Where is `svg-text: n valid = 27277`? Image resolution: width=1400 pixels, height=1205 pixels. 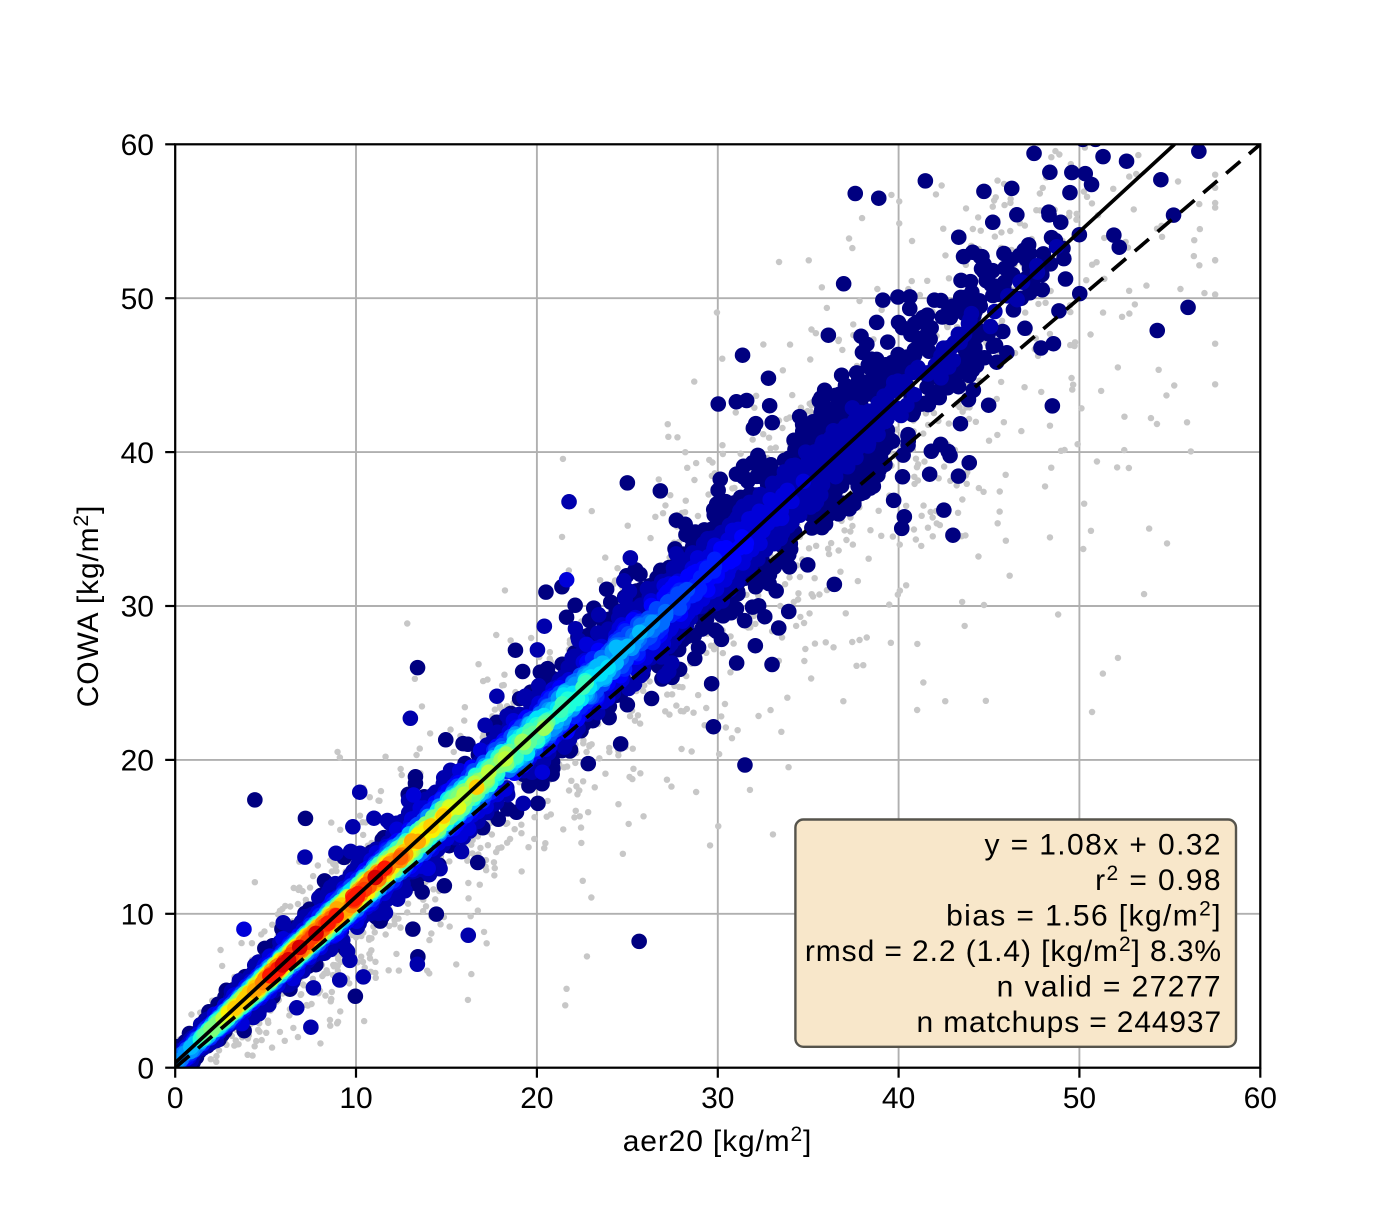
svg-text: n valid = 27277 is located at coordinates (1109, 987).